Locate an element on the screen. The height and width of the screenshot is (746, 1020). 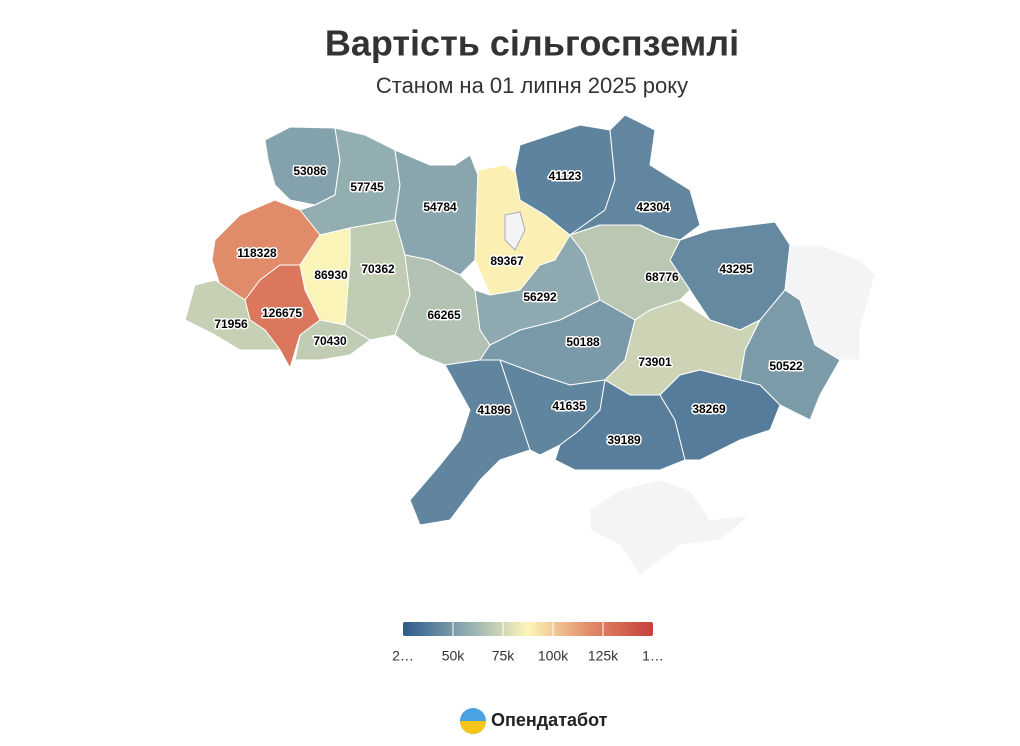
legend-tick-label: 50k is located at coordinates (454, 656).